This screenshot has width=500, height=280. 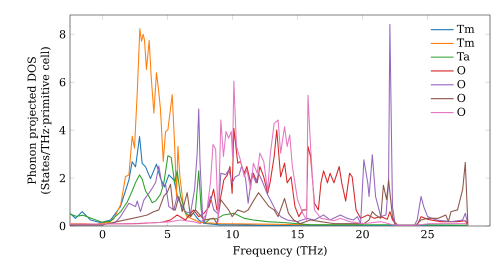 I want to click on y-tick-label: 0, so click(x=63, y=226).